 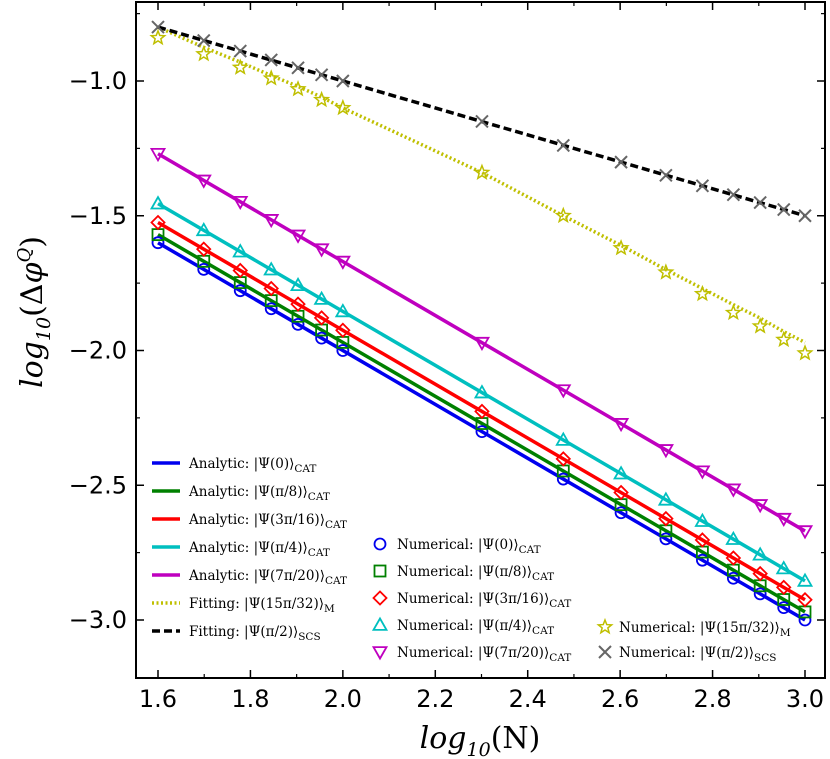 I want to click on x-tick-label-2: 2.0, so click(x=343, y=699).